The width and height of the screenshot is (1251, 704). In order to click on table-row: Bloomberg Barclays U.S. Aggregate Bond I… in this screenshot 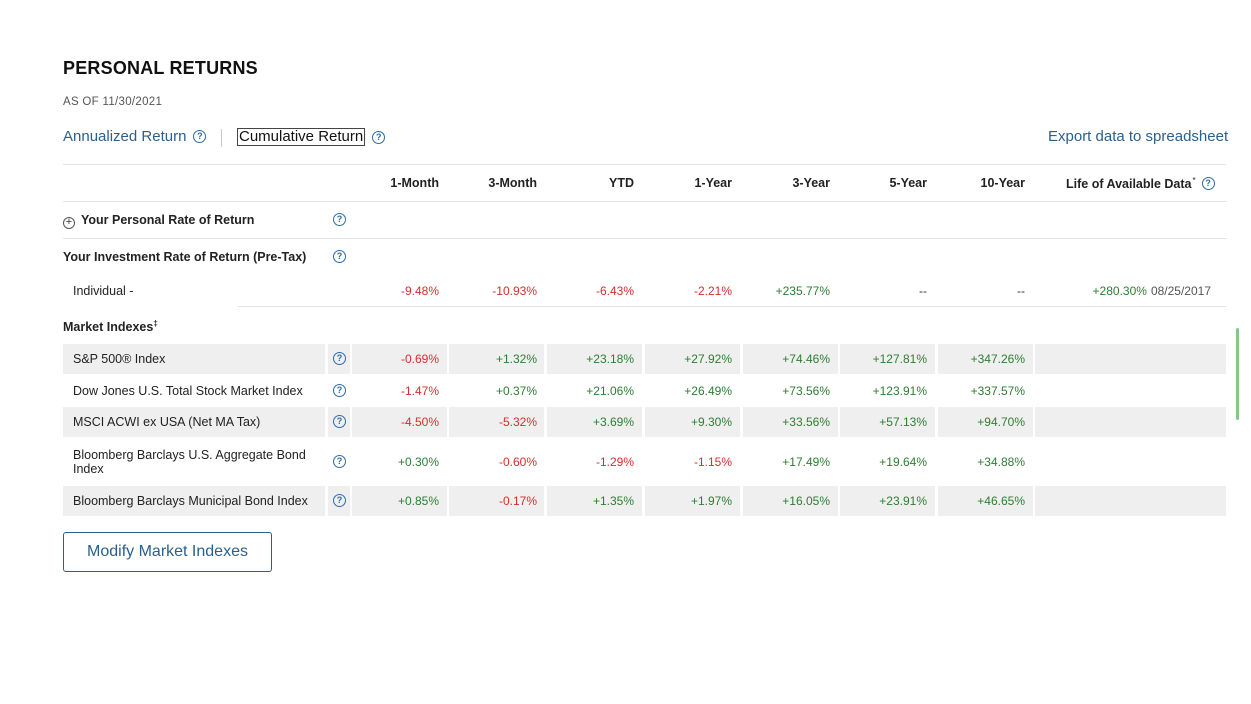, I will do `click(644, 461)`.